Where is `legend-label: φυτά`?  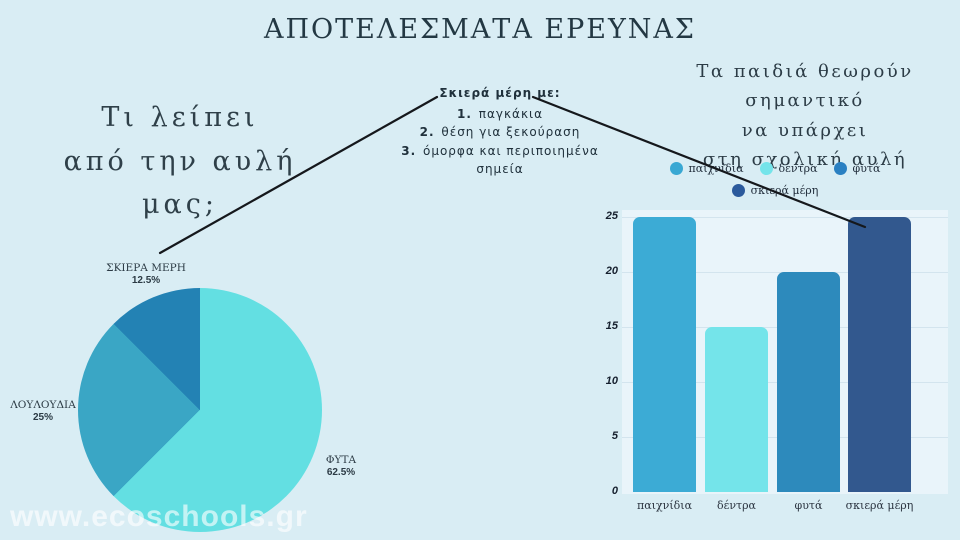 legend-label: φυτά is located at coordinates (866, 168).